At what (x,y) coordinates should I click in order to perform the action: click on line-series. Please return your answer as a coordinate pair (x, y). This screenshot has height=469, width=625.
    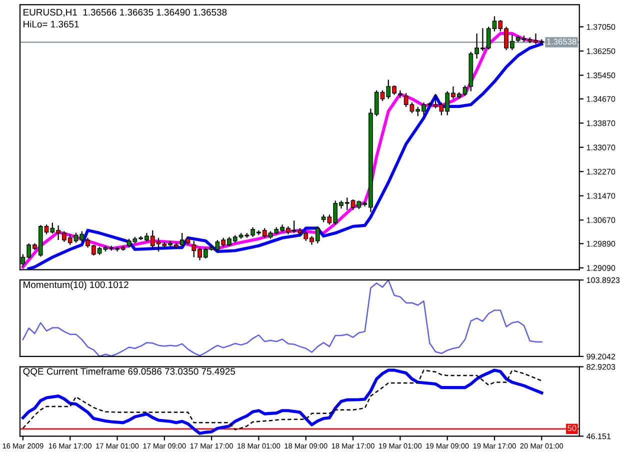
    Looking at the image, I should click on (282, 318).